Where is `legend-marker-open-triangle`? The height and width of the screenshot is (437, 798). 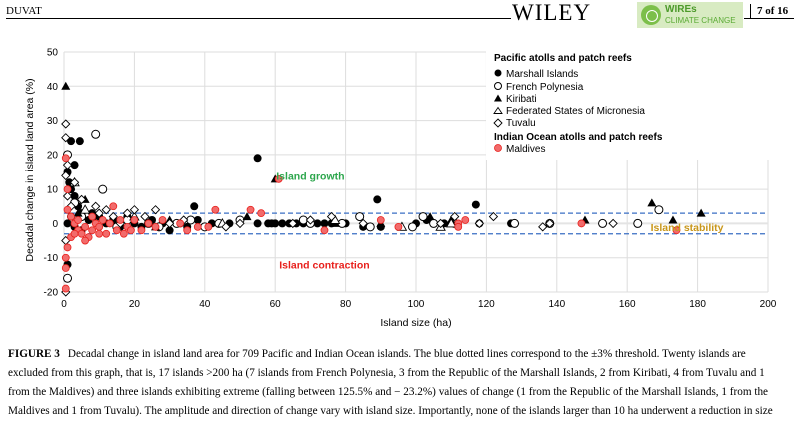 legend-marker-open-triangle is located at coordinates (498, 110).